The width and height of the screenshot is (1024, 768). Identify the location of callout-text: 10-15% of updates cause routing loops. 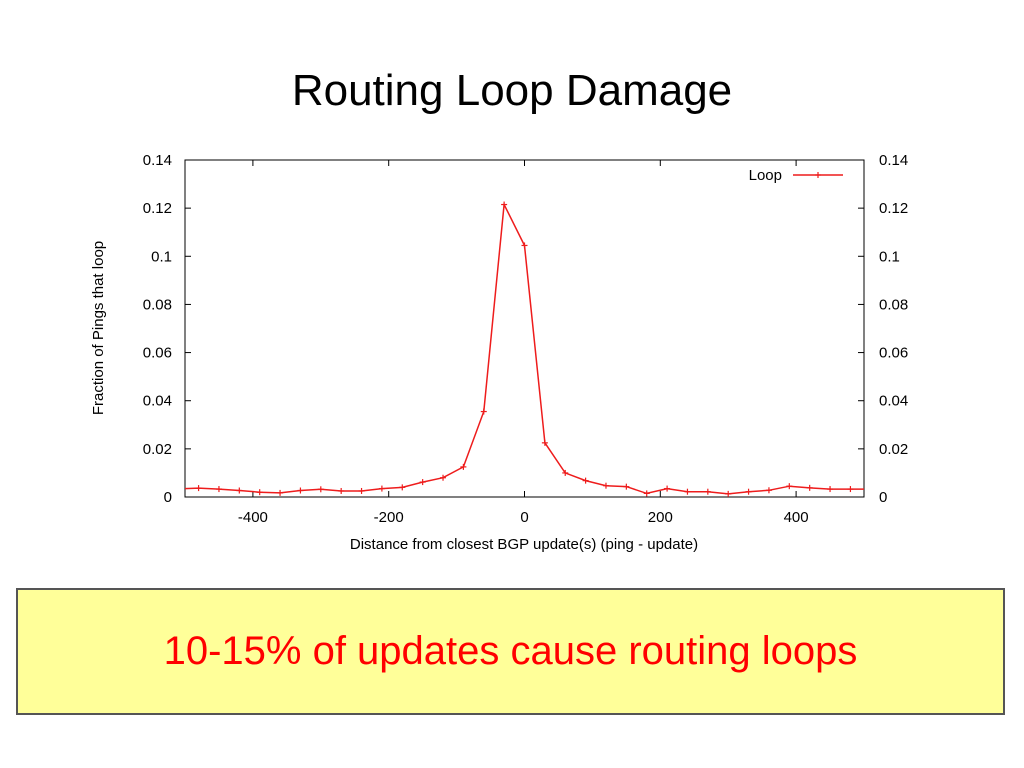
(510, 651).